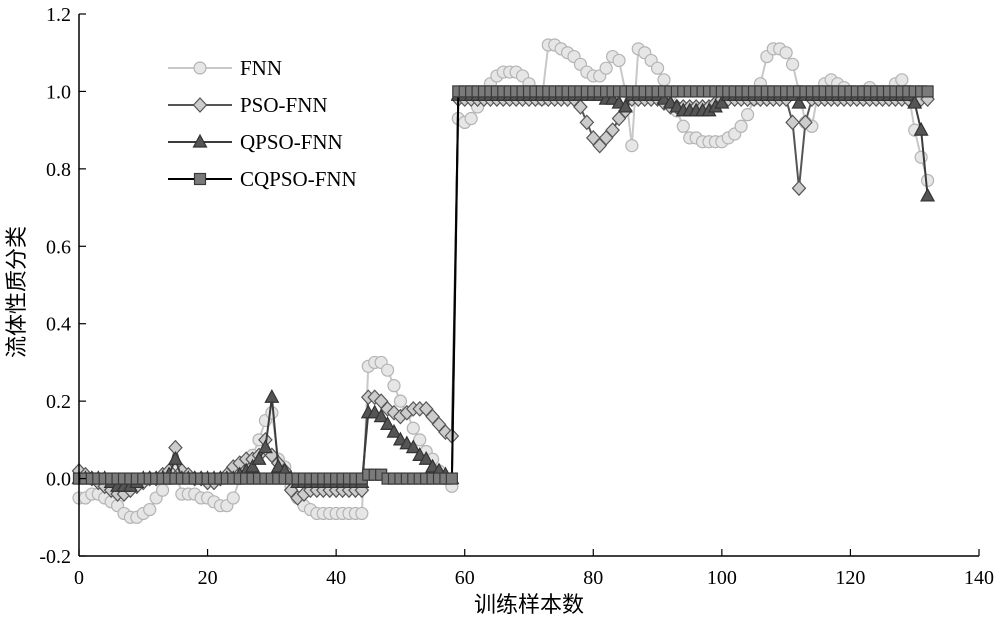 The image size is (1000, 622). Describe the element at coordinates (298, 179) in the screenshot. I see `legend-label: CQPSO-FNN` at that location.